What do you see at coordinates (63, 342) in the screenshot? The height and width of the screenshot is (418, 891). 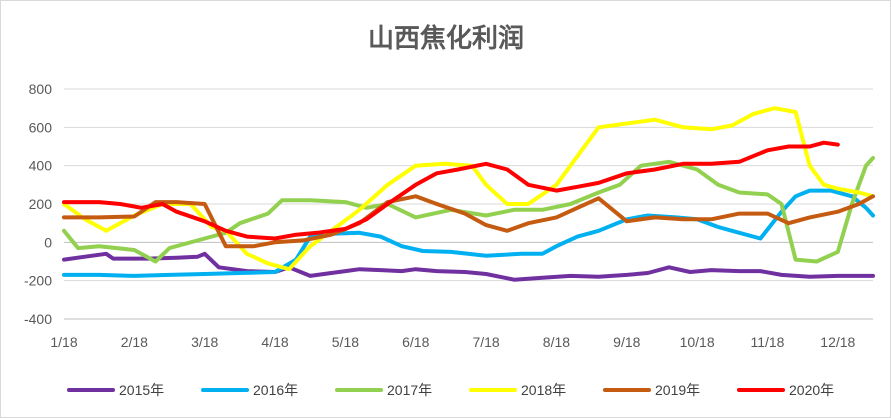 I see `x-tick-label: 1/18` at bounding box center [63, 342].